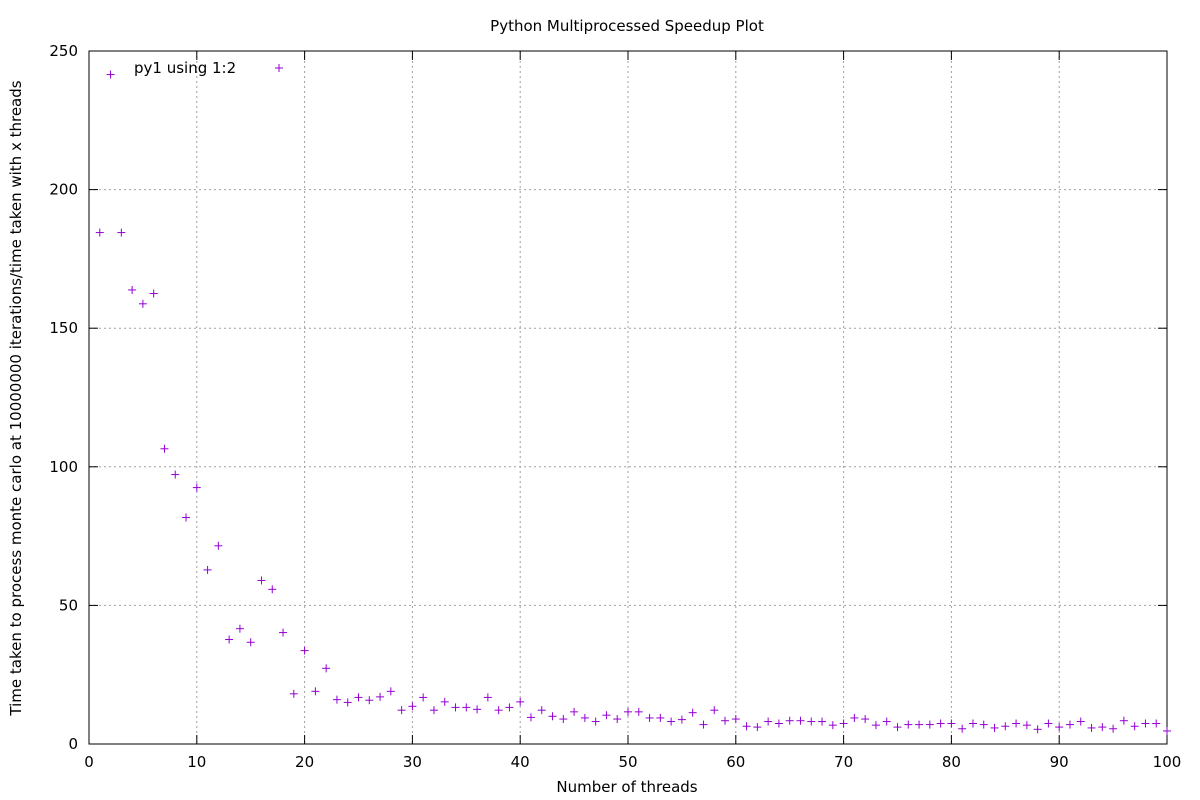  I want to click on legend: py1 using 1:2, so click(208, 68).